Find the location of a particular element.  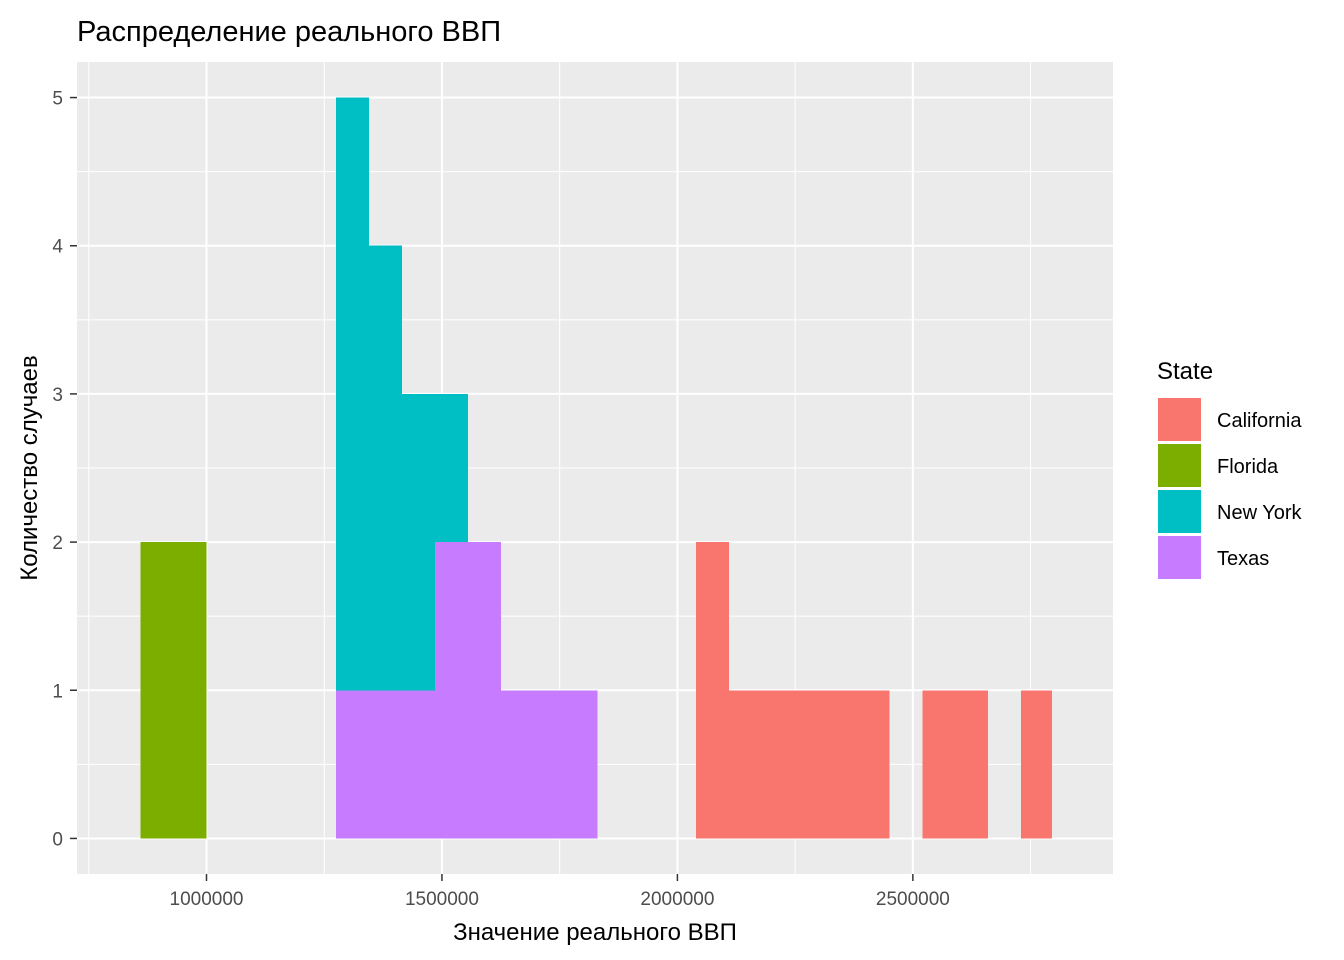

y-tick-label: 4 is located at coordinates (57, 247).